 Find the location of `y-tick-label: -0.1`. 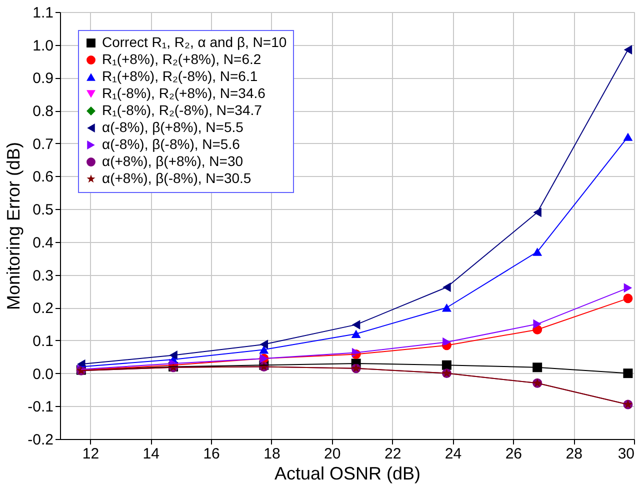

y-tick-label: -0.1 is located at coordinates (41, 407).